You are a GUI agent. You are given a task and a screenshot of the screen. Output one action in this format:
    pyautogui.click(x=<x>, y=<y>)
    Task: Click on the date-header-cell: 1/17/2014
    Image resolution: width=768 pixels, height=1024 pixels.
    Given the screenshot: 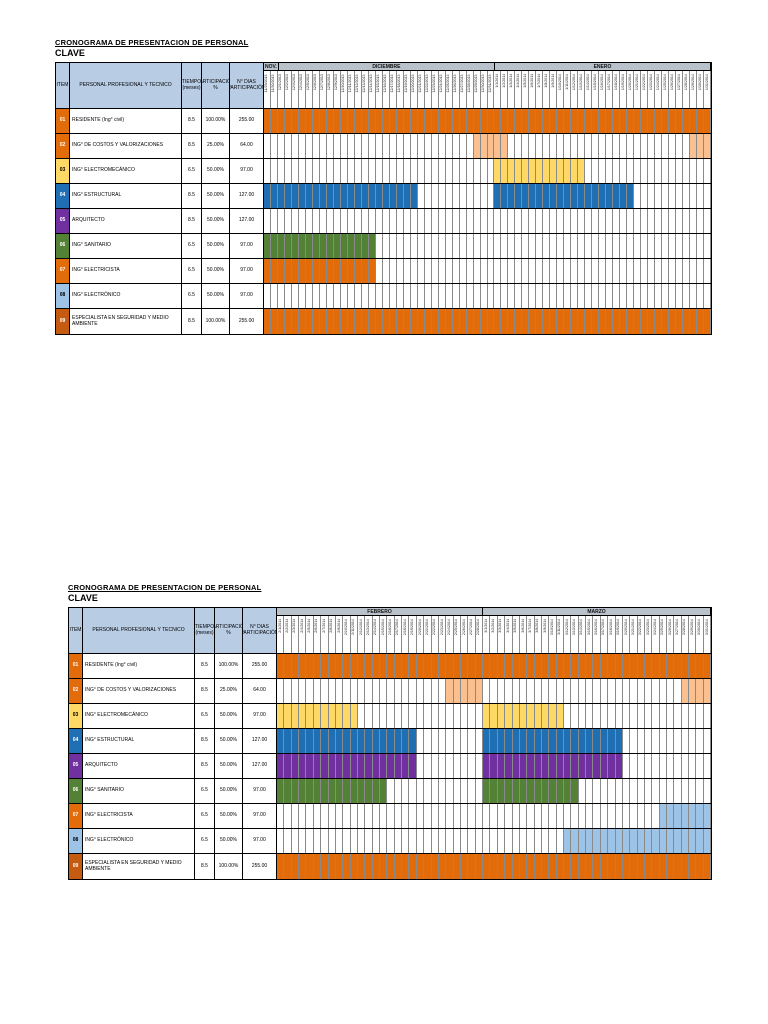 What is the action you would take?
    pyautogui.click(x=610, y=89)
    